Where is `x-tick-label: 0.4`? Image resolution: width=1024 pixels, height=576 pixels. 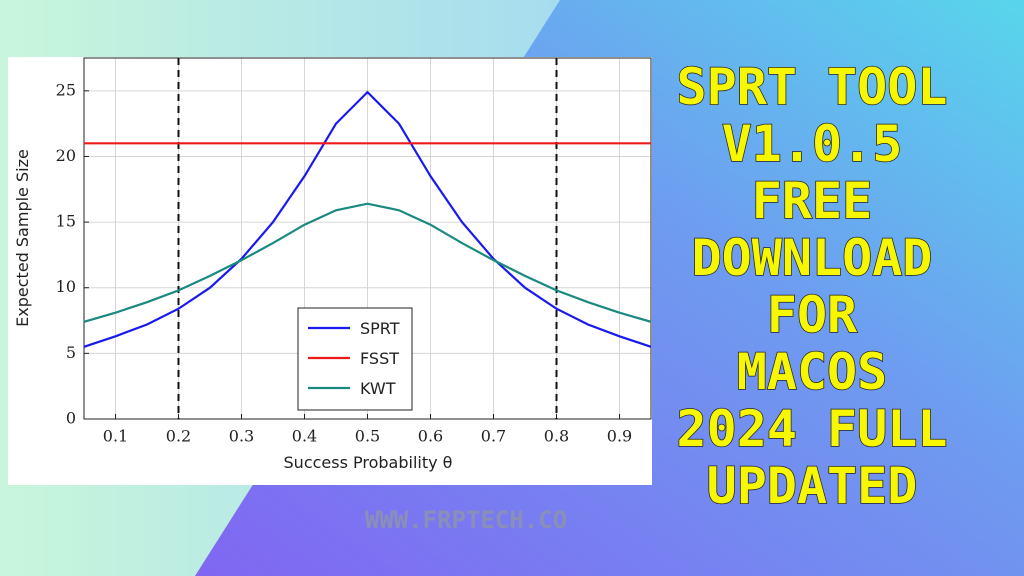 x-tick-label: 0.4 is located at coordinates (304, 436).